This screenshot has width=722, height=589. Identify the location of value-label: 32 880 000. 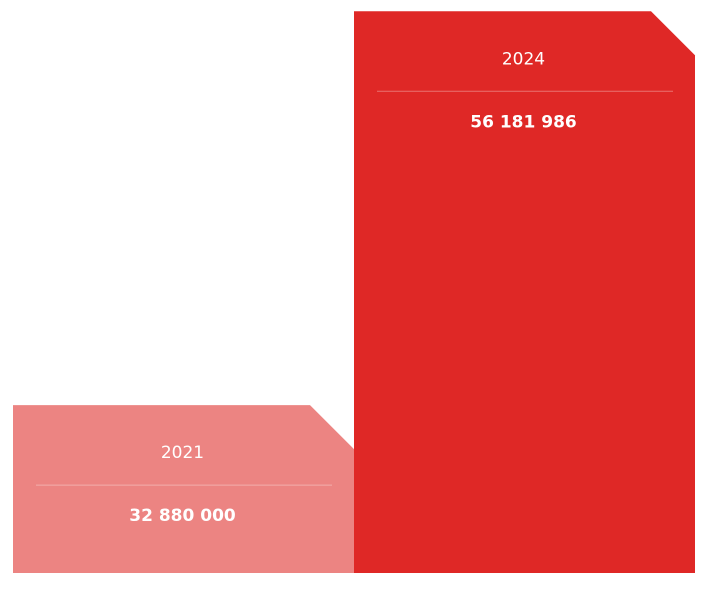
(182, 516).